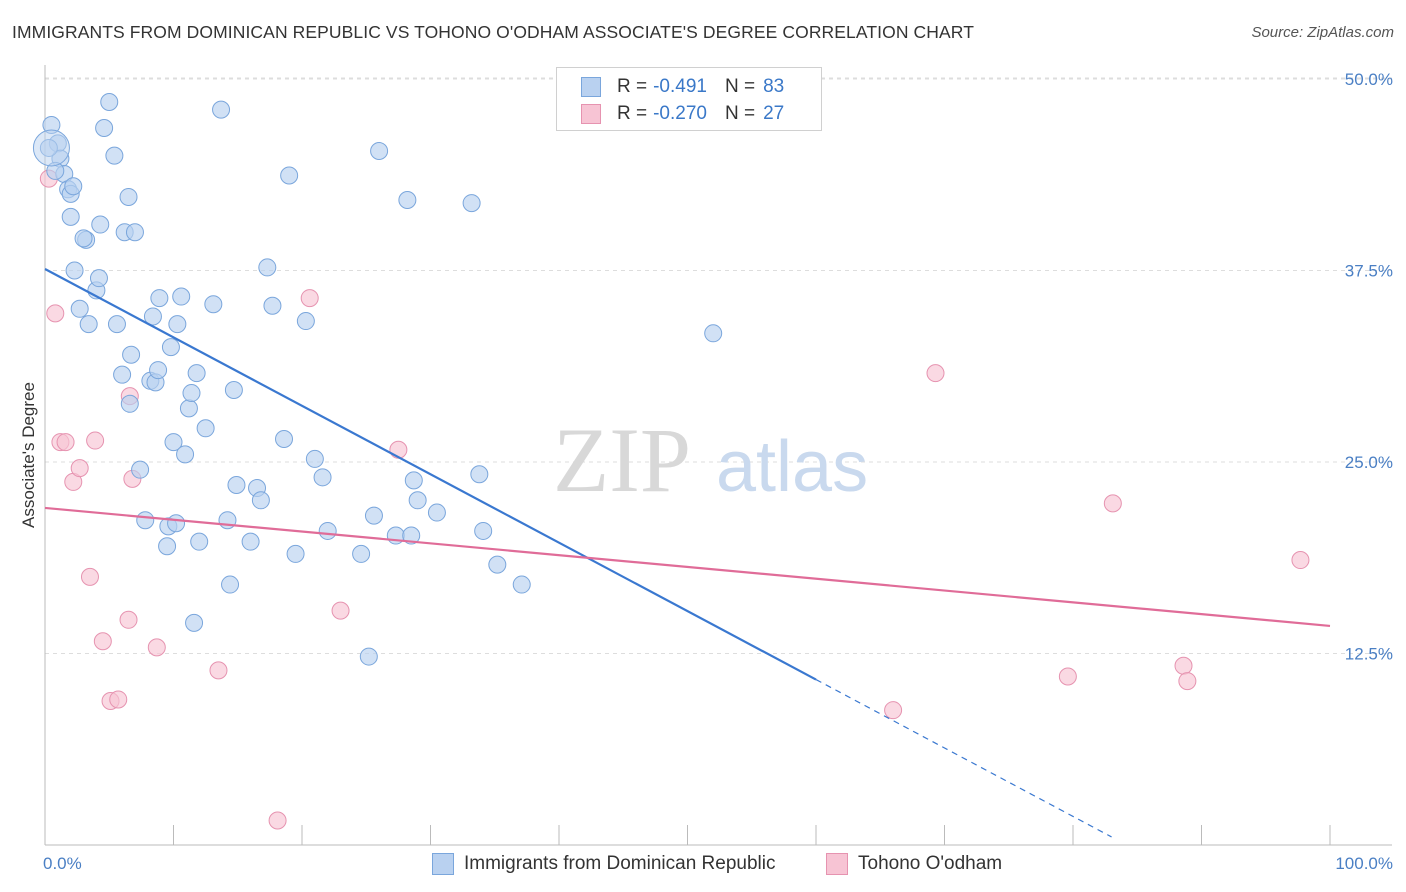 This screenshot has height=892, width=1406. Describe the element at coordinates (622, 460) in the screenshot. I see `watermark-zip: ZIP` at that location.